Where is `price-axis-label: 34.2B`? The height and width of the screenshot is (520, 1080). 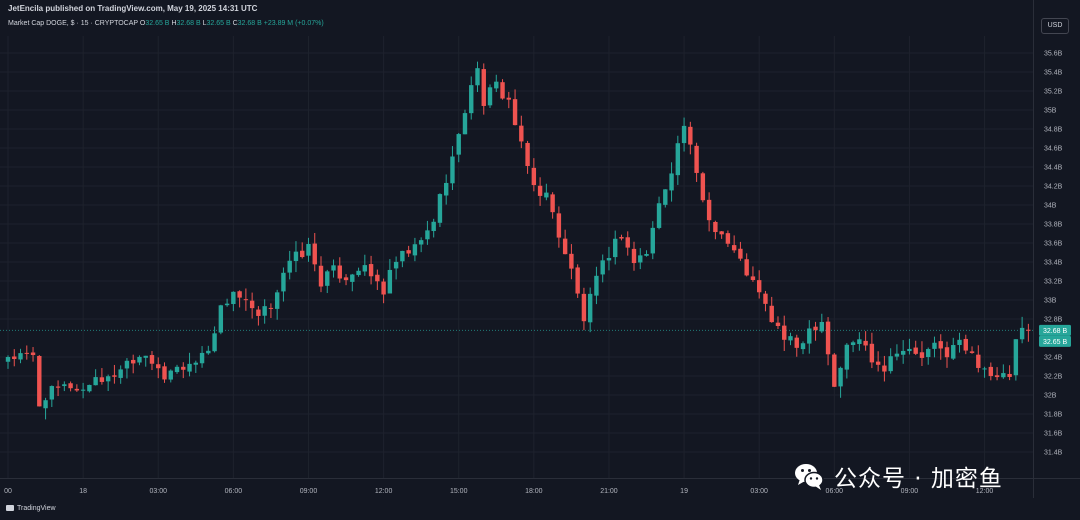
price-axis-label: 34.2B is located at coordinates (1053, 187).